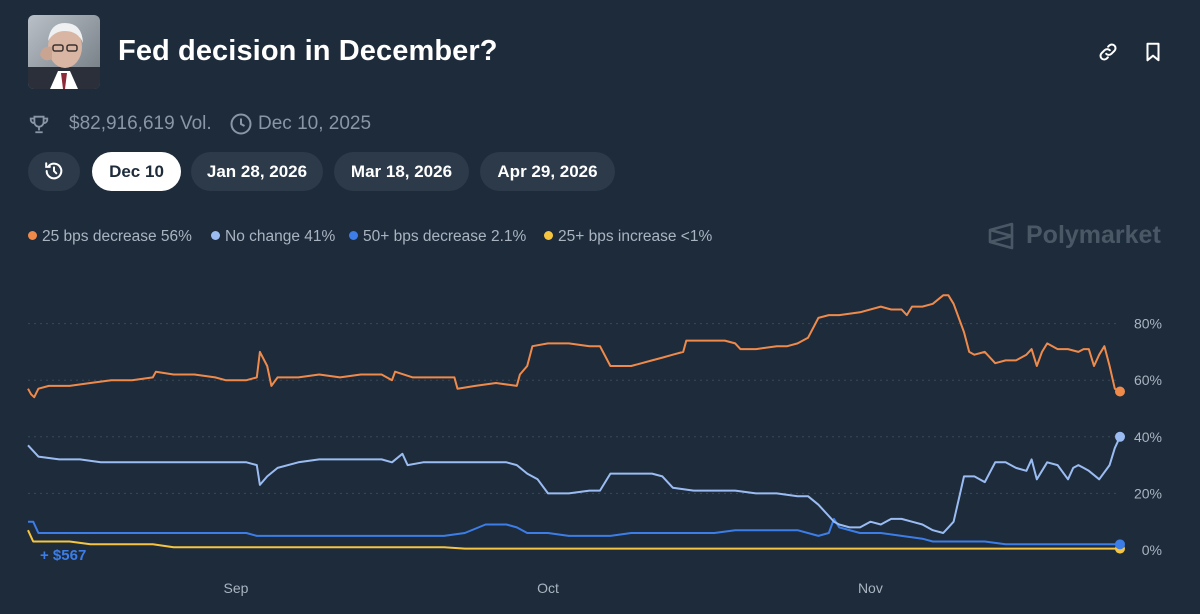 Image resolution: width=1200 pixels, height=614 pixels. I want to click on brand-name: Polymarket, so click(1093, 235).